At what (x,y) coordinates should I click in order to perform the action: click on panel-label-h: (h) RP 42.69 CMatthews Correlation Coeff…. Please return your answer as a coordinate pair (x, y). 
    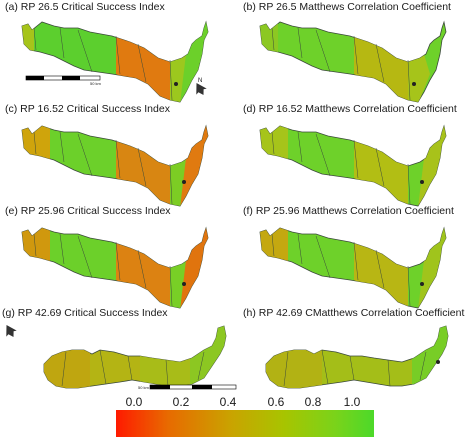
    Looking at the image, I should click on (354, 313).